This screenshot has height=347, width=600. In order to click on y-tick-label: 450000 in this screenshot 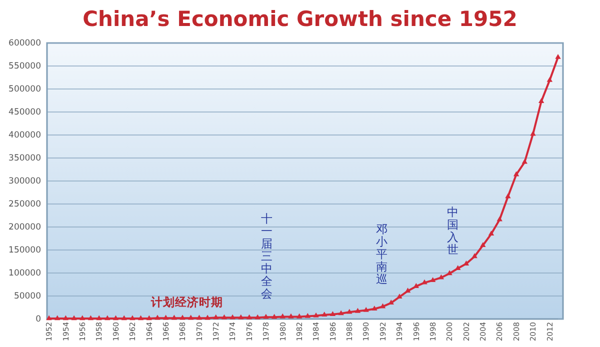, I will do `click(24, 113)`.